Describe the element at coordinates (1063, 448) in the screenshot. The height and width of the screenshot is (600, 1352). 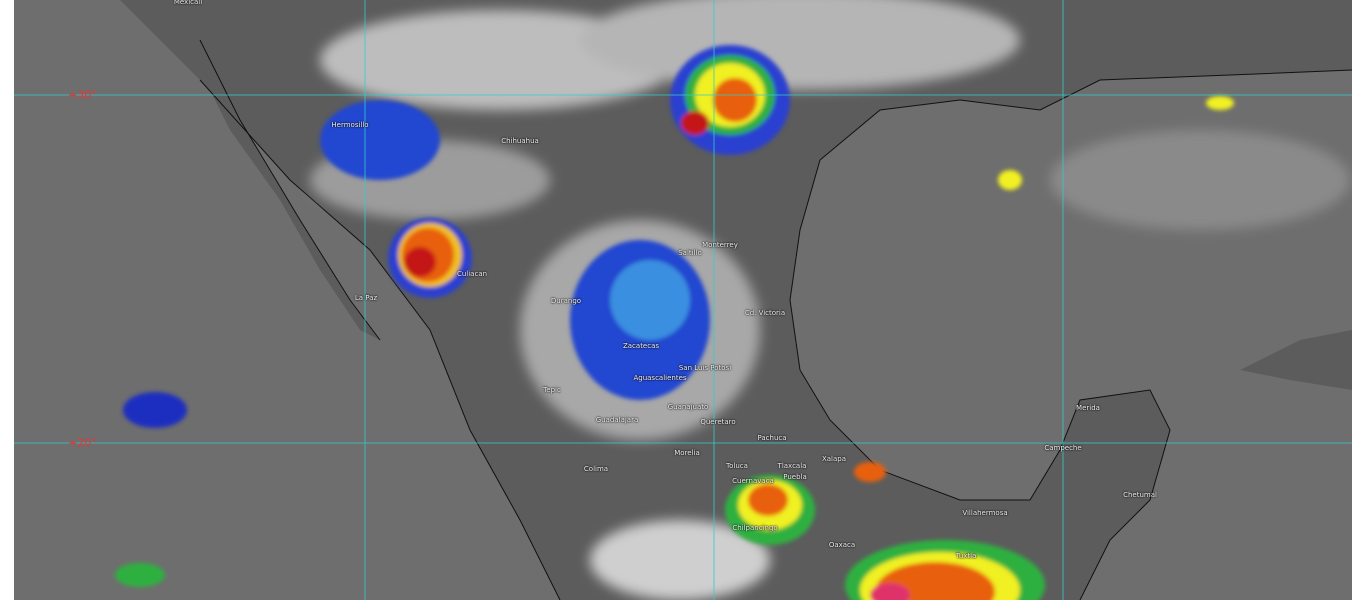
I see `city-label: Campeche` at that location.